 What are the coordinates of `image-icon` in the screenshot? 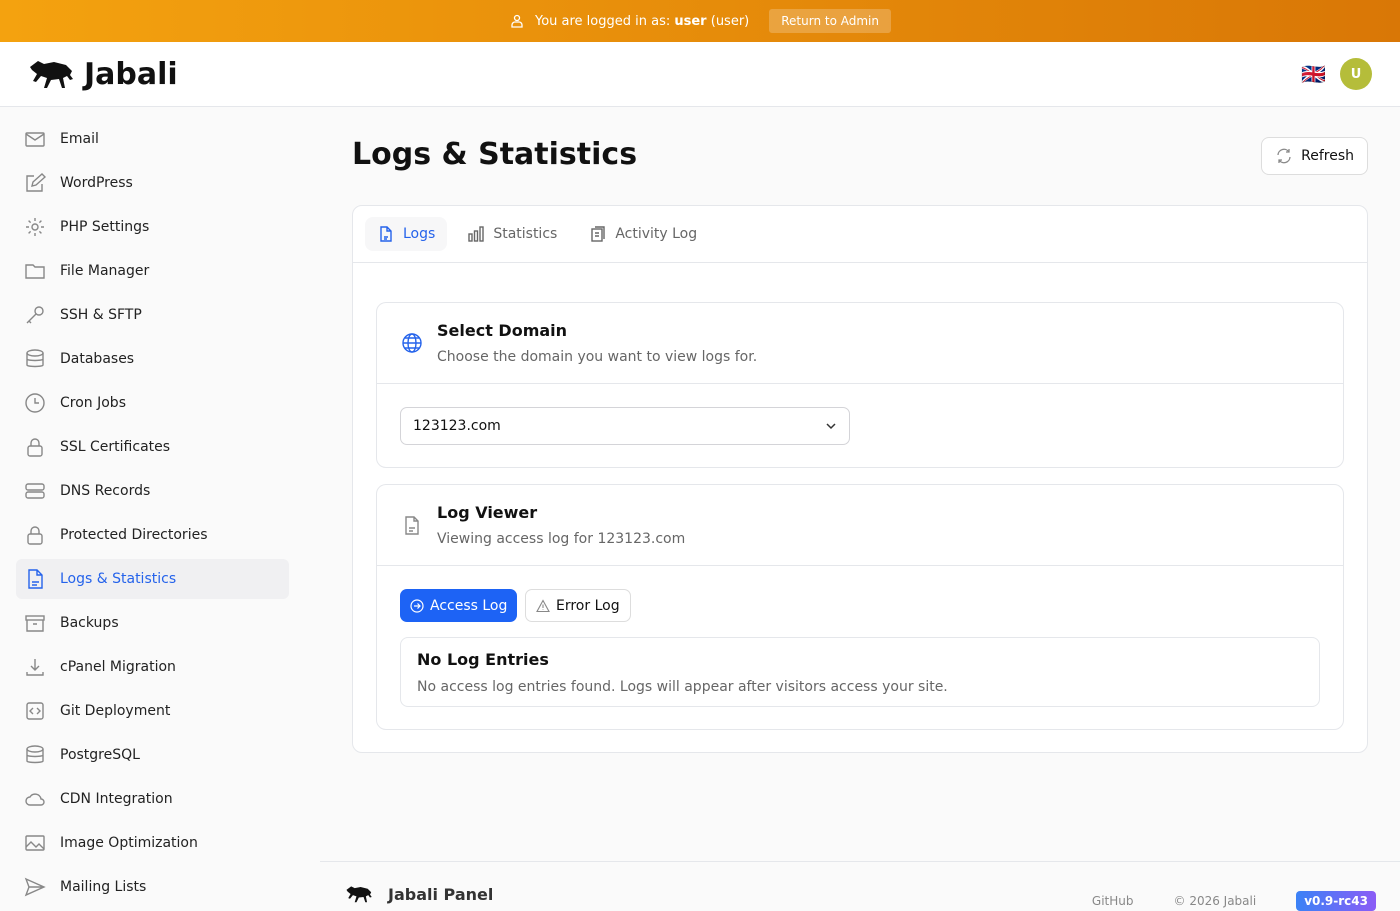 It's located at (35, 843).